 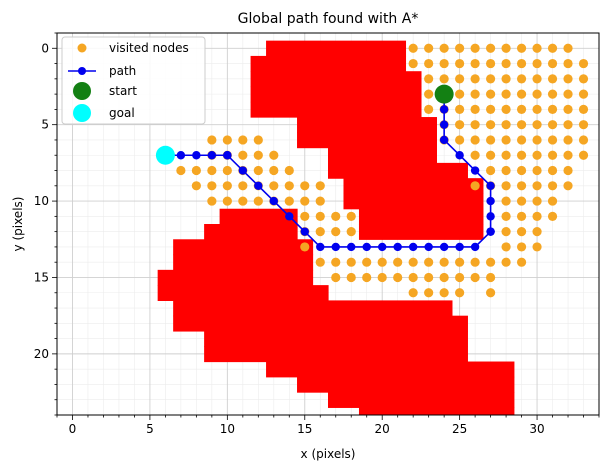 I want to click on start-marker, so click(x=444, y=94).